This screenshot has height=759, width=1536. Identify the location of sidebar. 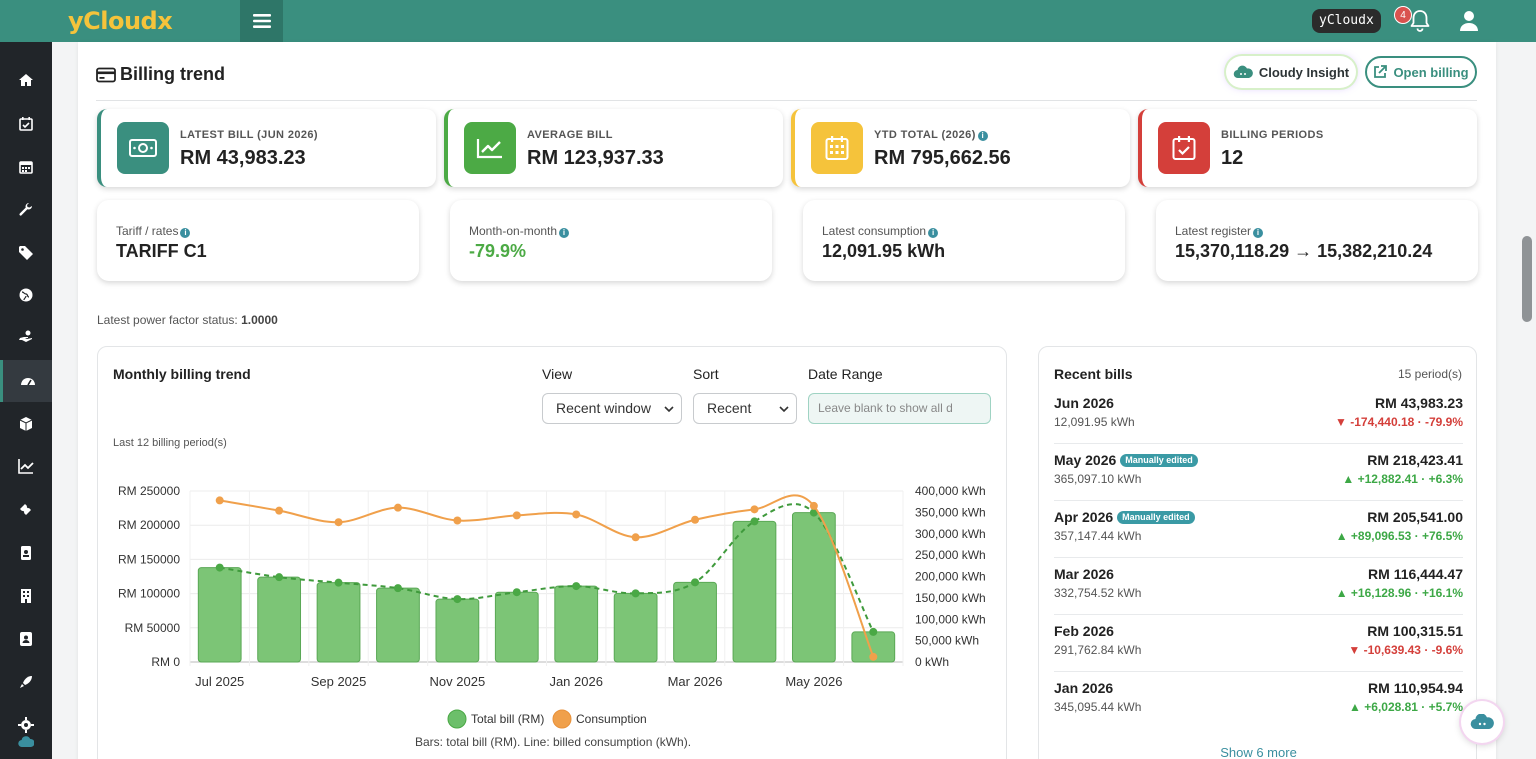
(26, 400).